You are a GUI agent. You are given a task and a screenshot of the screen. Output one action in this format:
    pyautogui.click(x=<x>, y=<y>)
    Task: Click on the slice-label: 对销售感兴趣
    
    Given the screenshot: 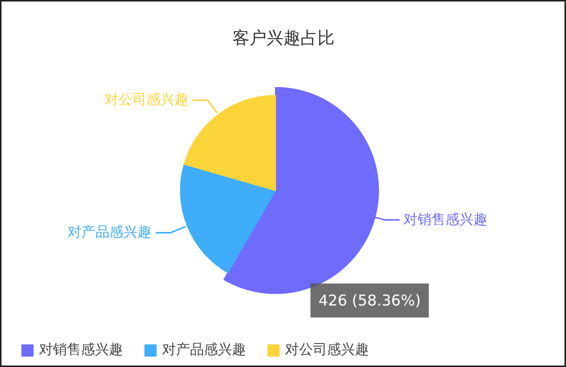 What is the action you would take?
    pyautogui.click(x=446, y=220)
    